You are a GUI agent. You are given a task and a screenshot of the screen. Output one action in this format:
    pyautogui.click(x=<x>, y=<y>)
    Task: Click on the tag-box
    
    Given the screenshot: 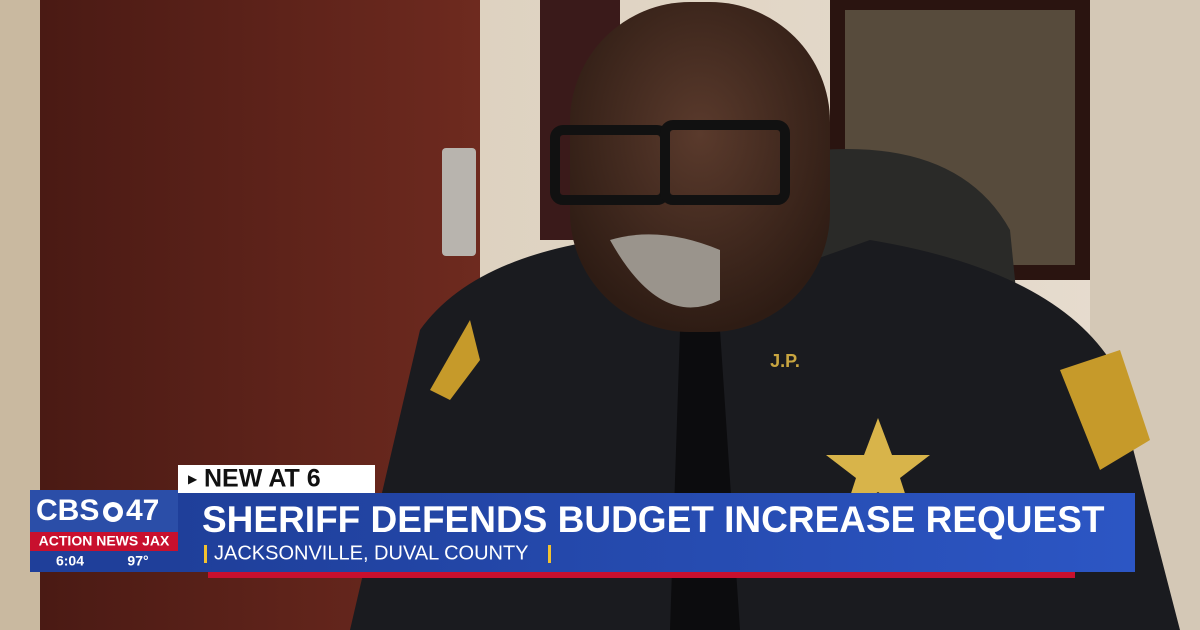 What is the action you would take?
    pyautogui.click(x=276, y=479)
    